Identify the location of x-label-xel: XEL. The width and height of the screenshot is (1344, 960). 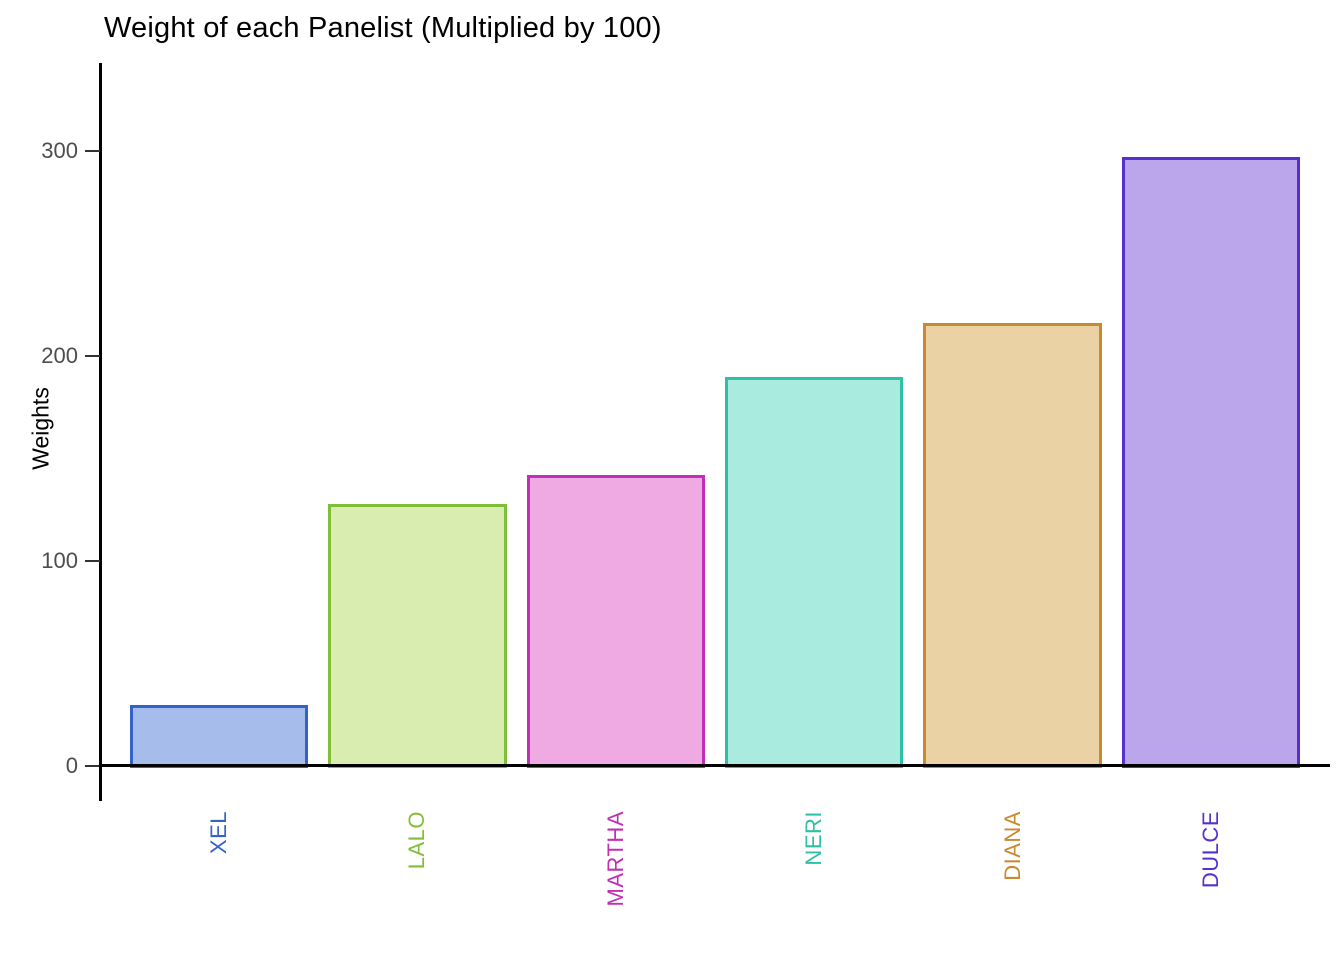
(219, 833).